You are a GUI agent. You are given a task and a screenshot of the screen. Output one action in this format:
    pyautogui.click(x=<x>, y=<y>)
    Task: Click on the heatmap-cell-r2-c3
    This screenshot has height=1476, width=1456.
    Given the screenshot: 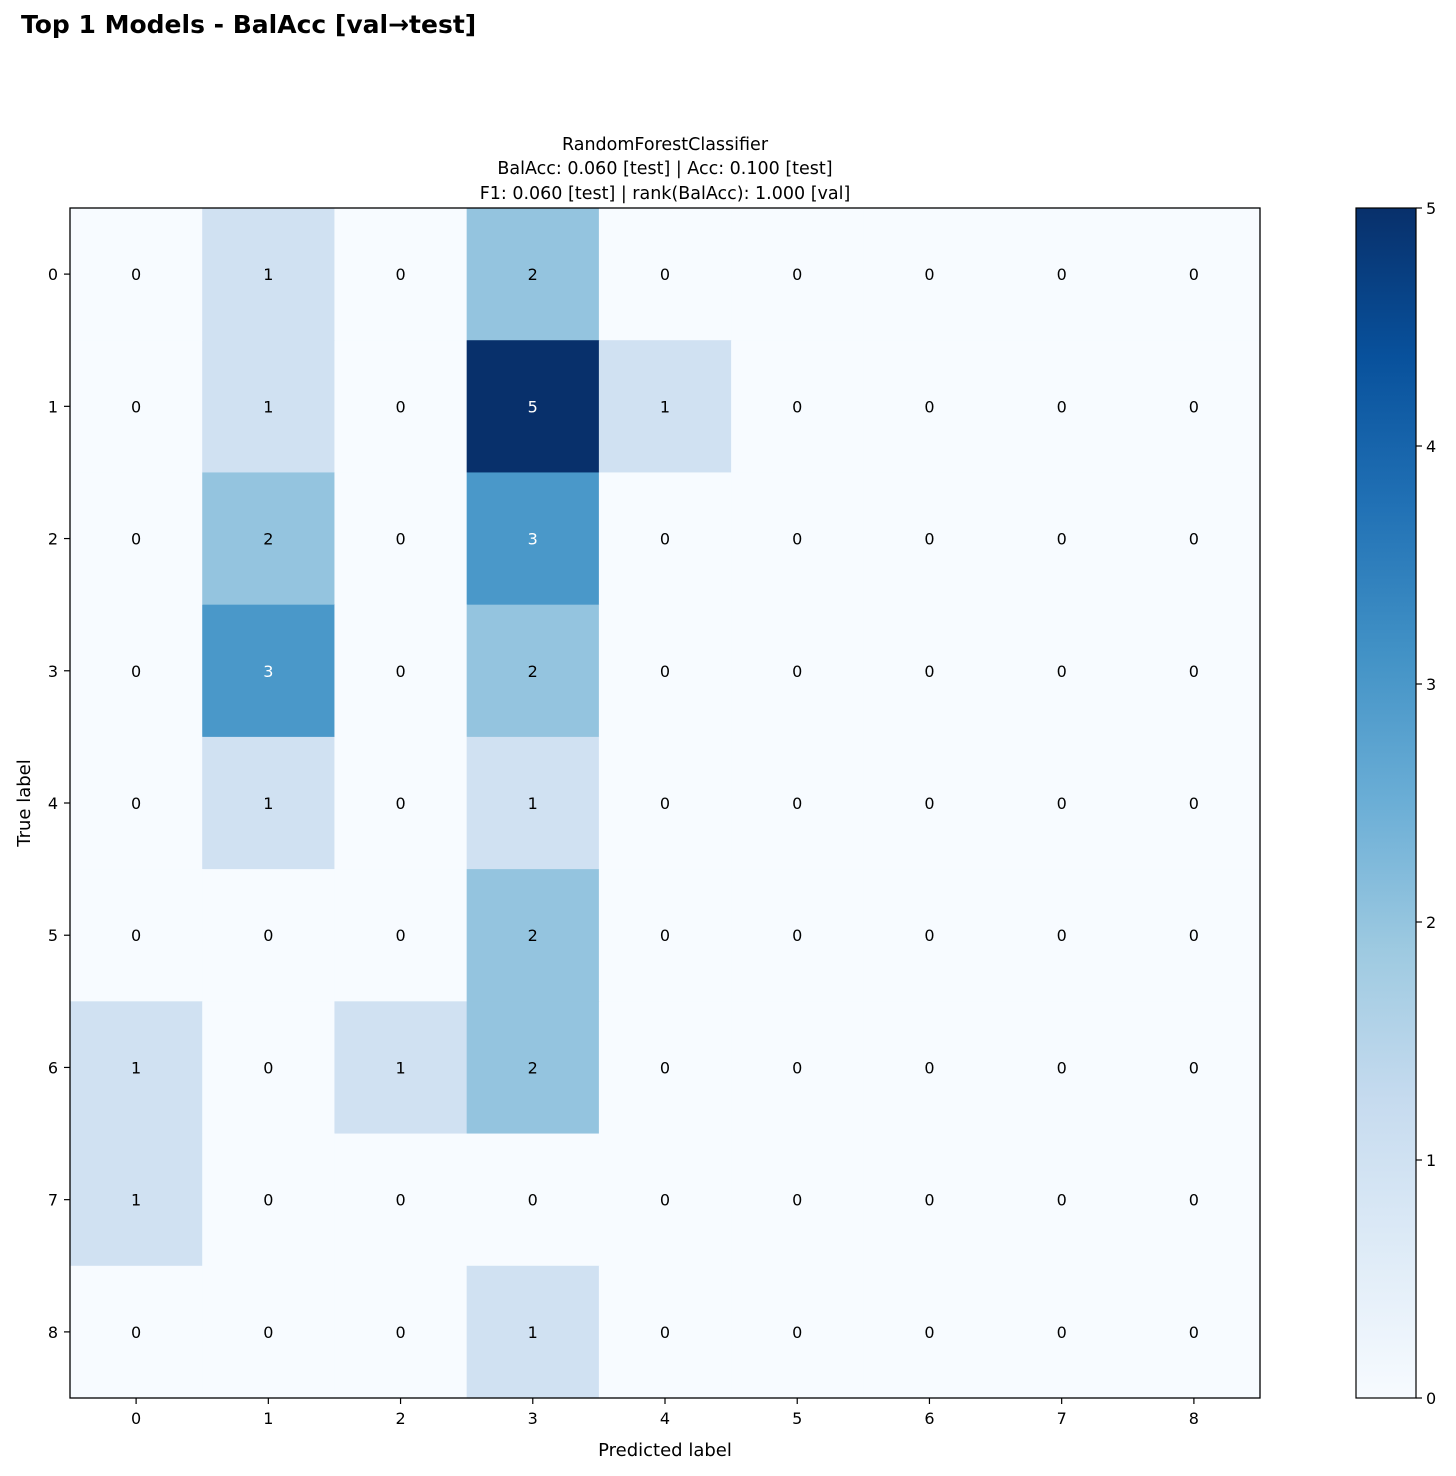 What is the action you would take?
    pyautogui.click(x=533, y=539)
    